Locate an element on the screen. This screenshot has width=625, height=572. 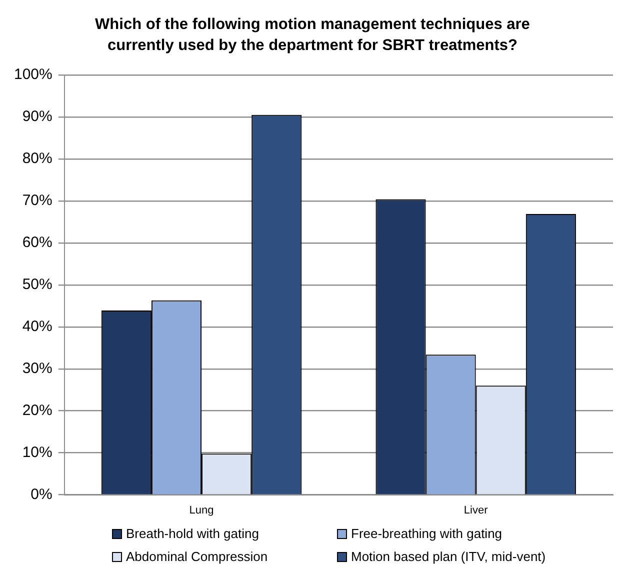
x-tick-label: Lung is located at coordinates (201, 510).